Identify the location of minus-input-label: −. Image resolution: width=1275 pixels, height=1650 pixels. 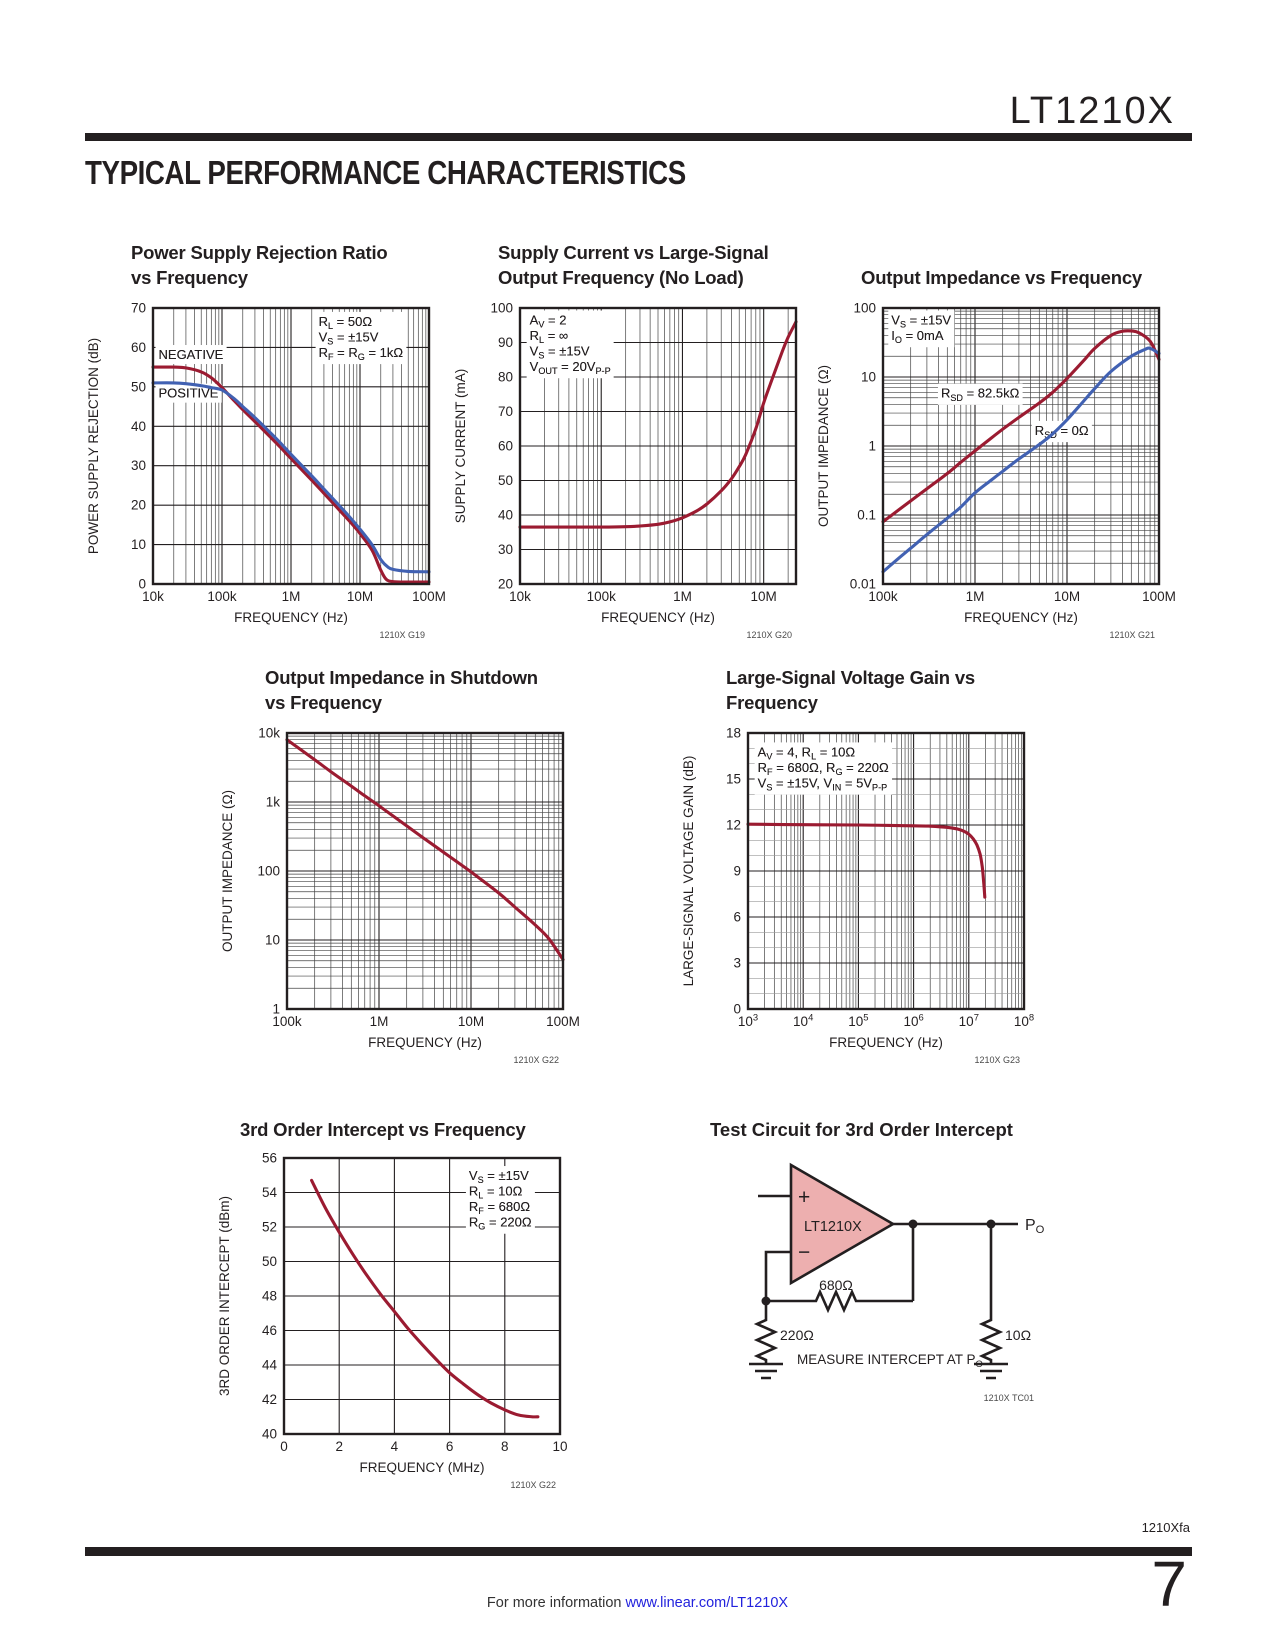
(804, 1252).